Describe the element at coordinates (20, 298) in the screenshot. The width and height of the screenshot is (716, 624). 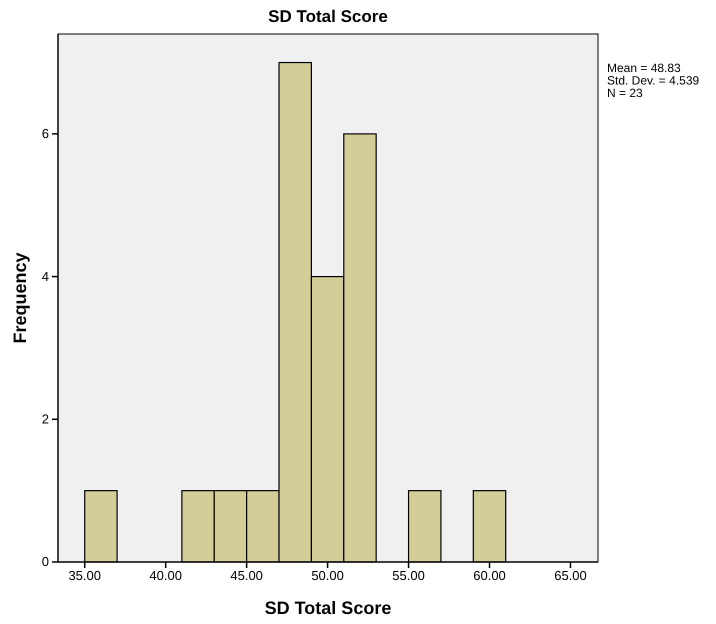
I see `y-axis-title: Frequency` at that location.